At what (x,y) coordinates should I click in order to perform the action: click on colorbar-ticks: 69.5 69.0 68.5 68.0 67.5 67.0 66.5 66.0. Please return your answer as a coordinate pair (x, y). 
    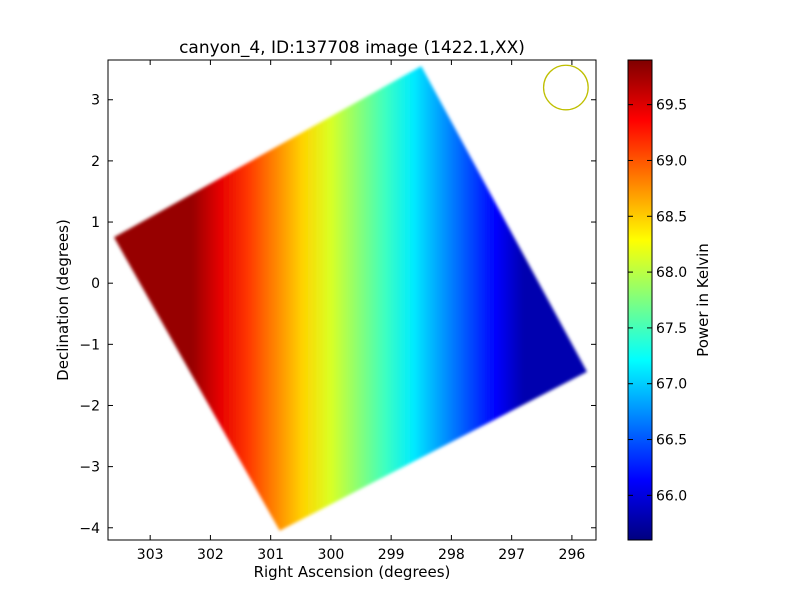
    Looking at the image, I should click on (657, 301).